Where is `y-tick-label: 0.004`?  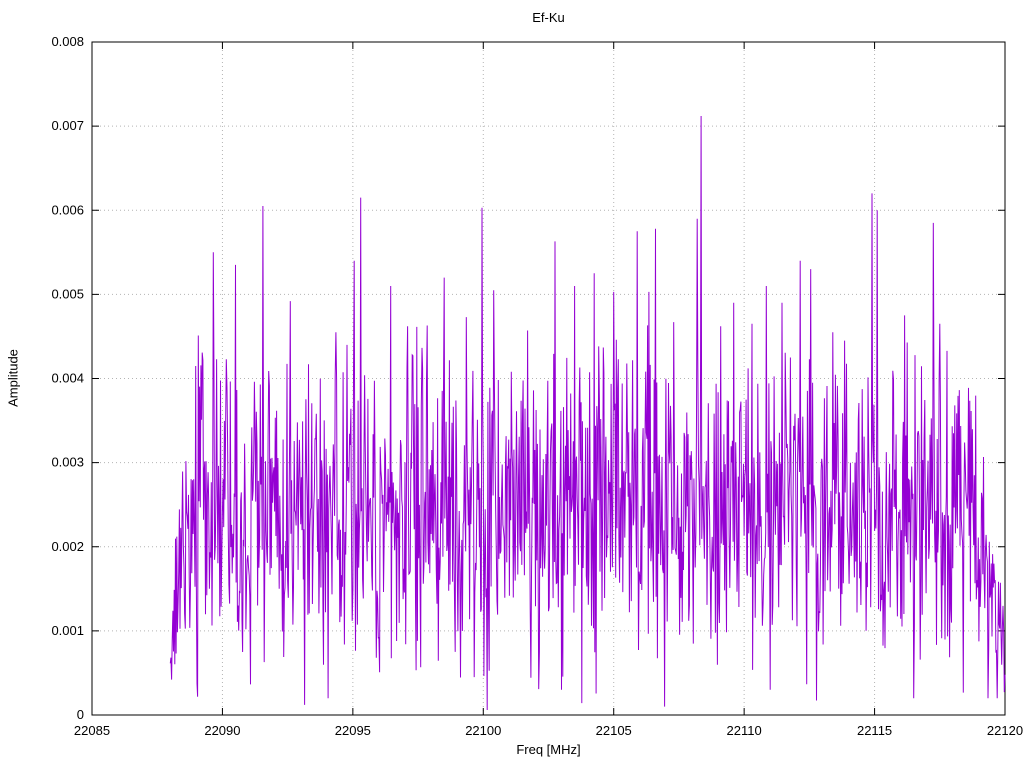 y-tick-label: 0.004 is located at coordinates (67, 378).